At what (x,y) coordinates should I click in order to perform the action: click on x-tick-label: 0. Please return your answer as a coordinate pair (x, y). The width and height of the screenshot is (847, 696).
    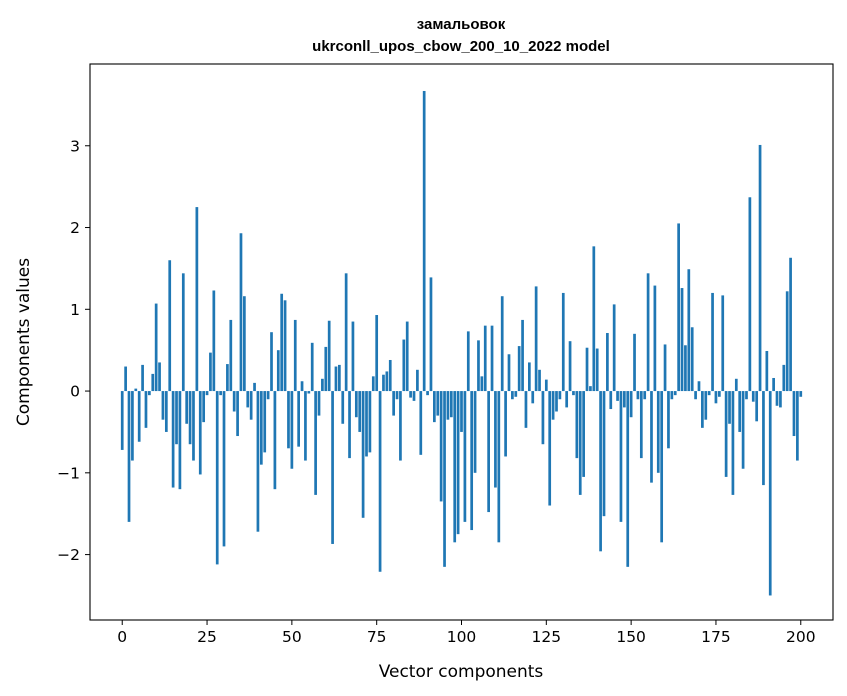
    Looking at the image, I should click on (122, 637).